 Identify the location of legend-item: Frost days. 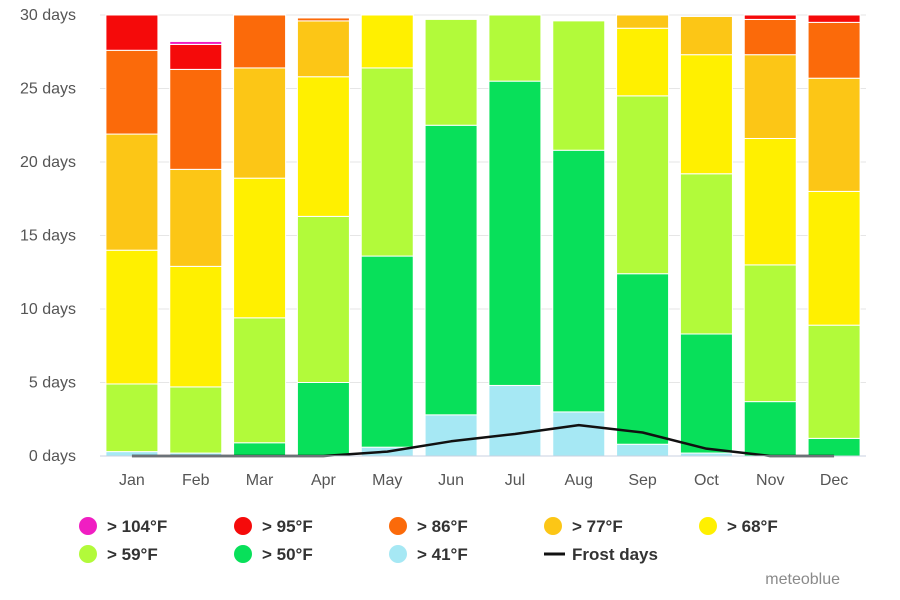
(601, 554).